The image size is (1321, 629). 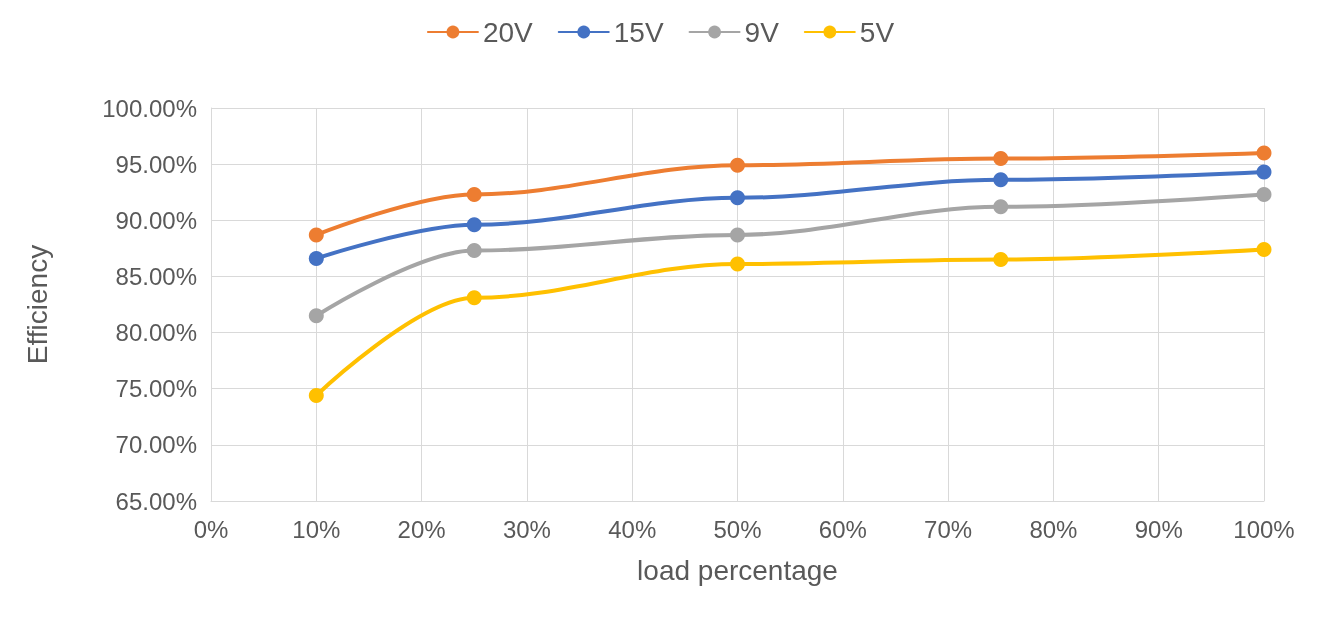 I want to click on y-tick-label: 85.00%, so click(x=156, y=276).